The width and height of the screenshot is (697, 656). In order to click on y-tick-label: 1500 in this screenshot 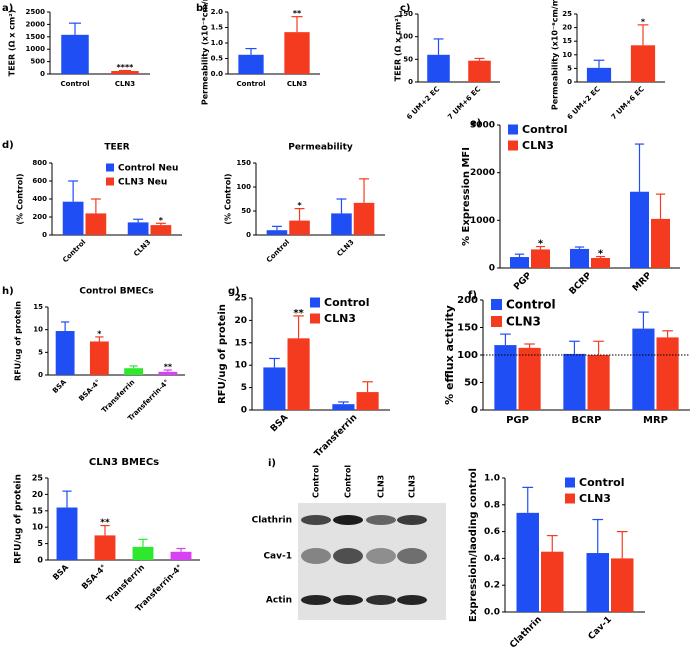, I will do `click(36, 37)`.